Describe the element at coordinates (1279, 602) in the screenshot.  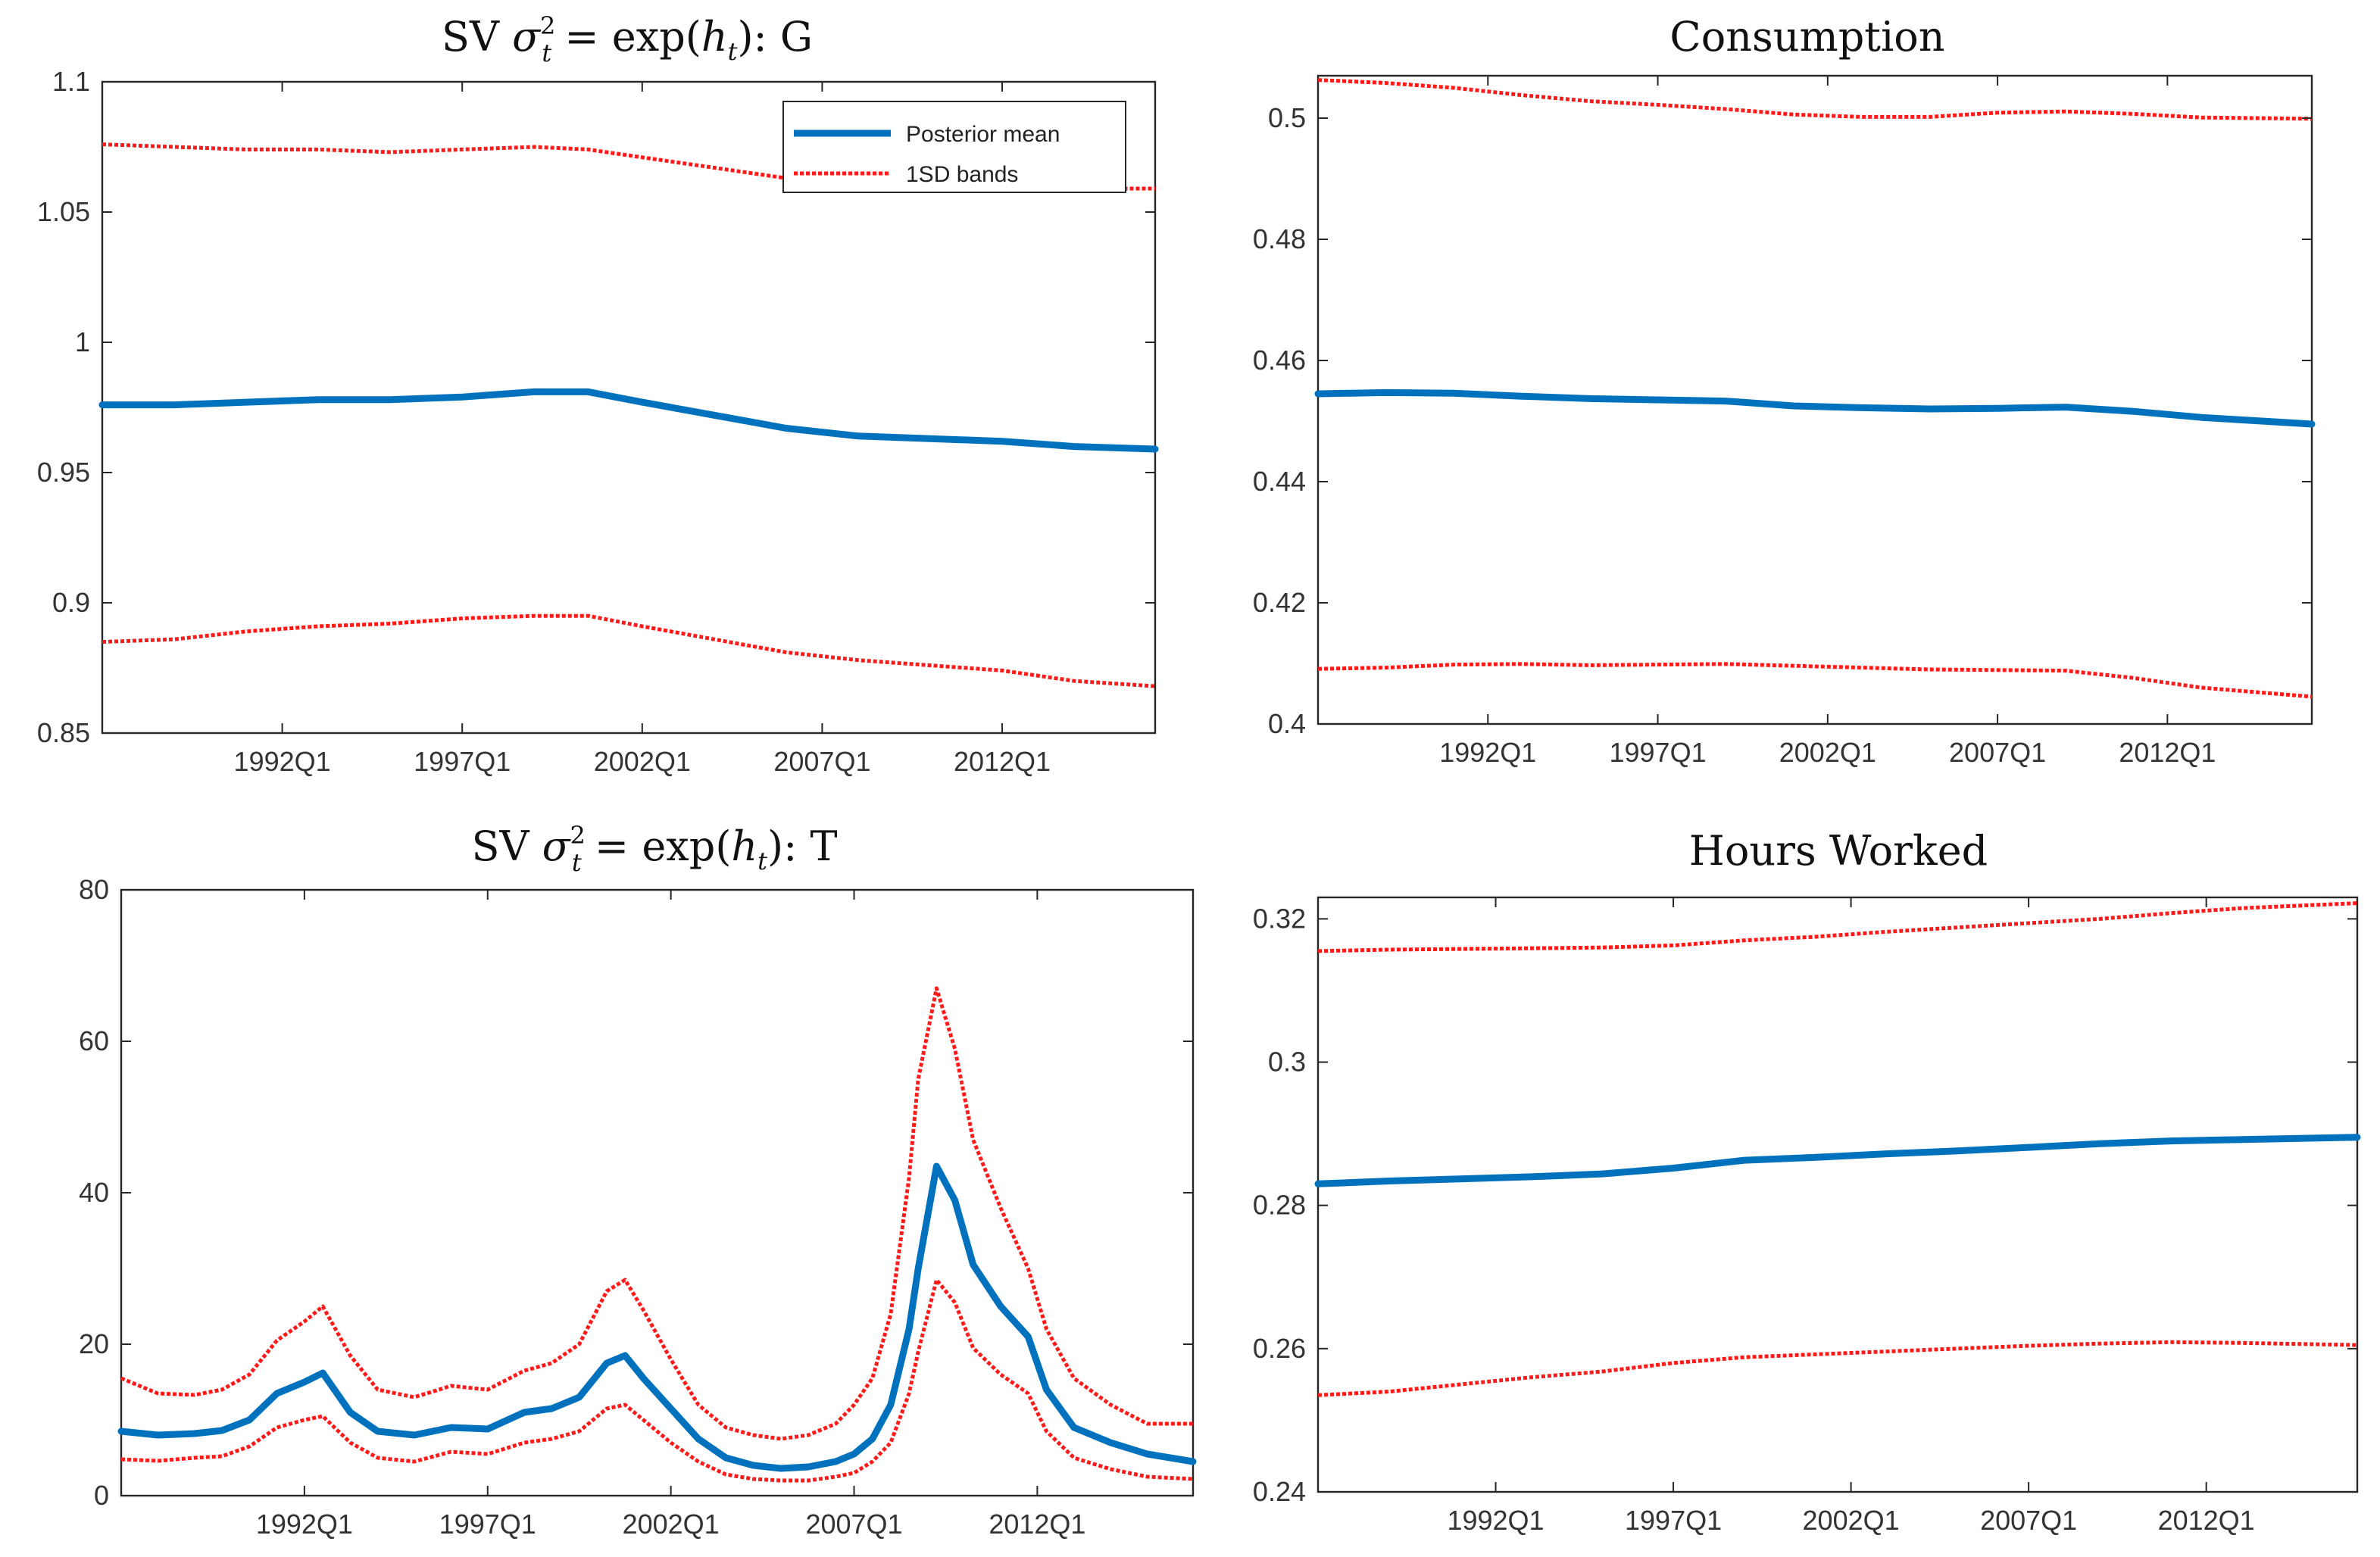
I see `y-tick-label: 0.42` at that location.